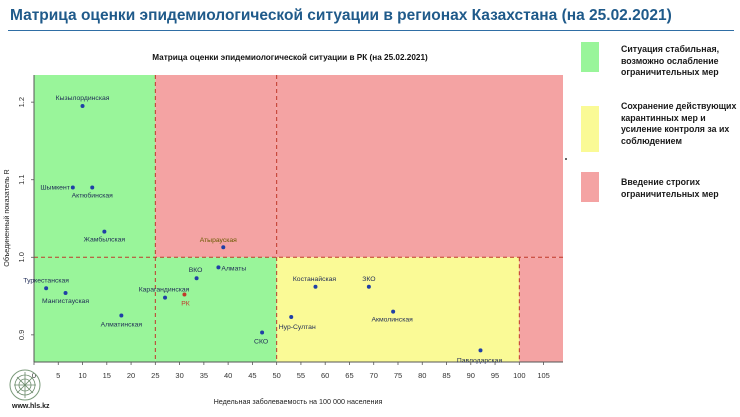 This screenshot has width=740, height=417. Describe the element at coordinates (204, 375) in the screenshot. I see `x-tick-label: 35` at that location.